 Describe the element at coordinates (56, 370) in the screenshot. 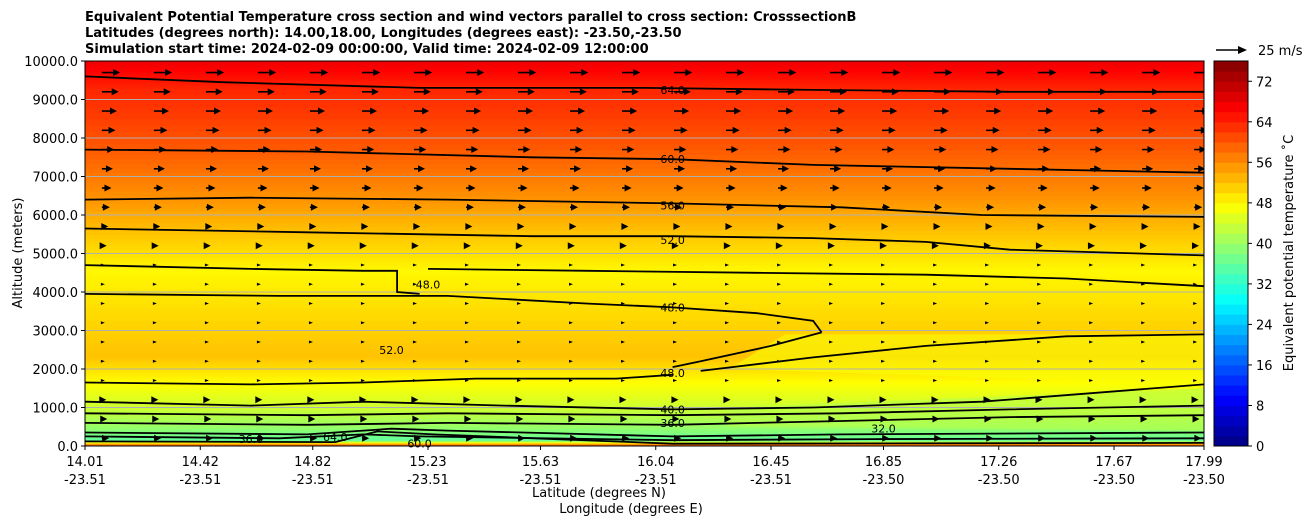

I see `y-tick-label: 2000.0` at that location.